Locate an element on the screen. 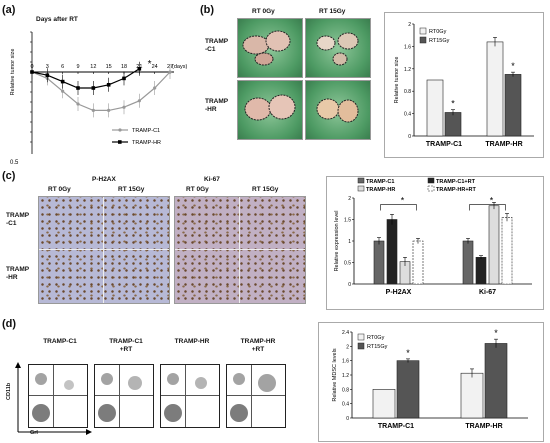  y-tick-label-3: 1.2 is located at coordinates (345, 376).